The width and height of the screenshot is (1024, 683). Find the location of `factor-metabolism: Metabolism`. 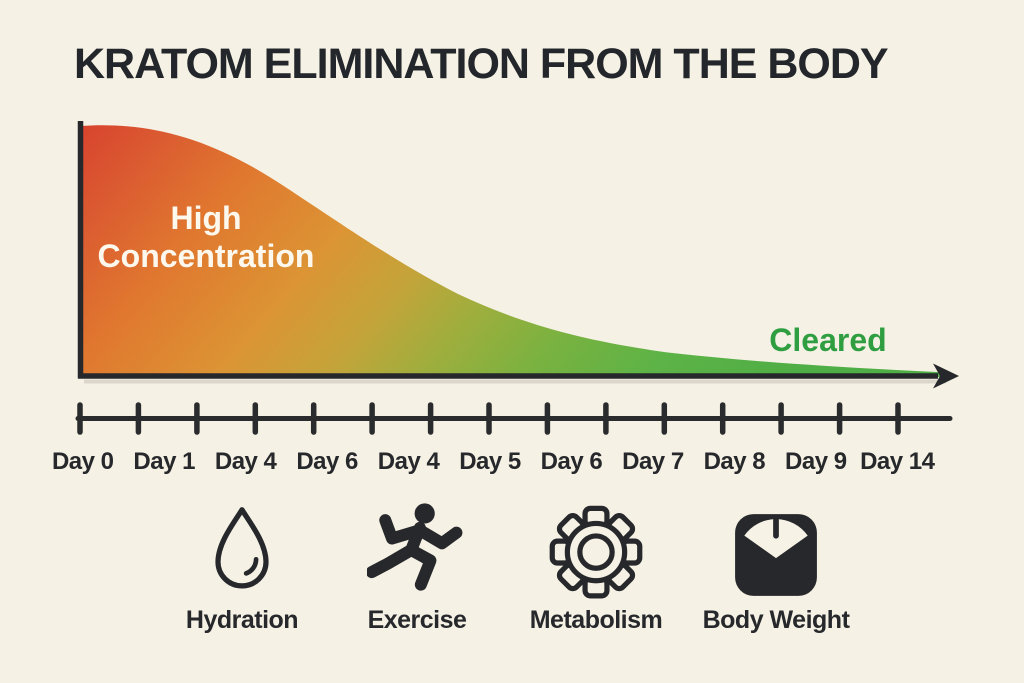

factor-metabolism: Metabolism is located at coordinates (596, 565).